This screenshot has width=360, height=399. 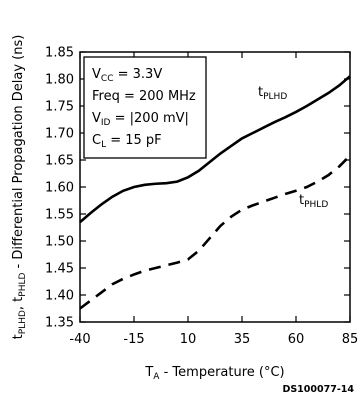 I want to click on x-tick-label: 10, so click(x=188, y=339).